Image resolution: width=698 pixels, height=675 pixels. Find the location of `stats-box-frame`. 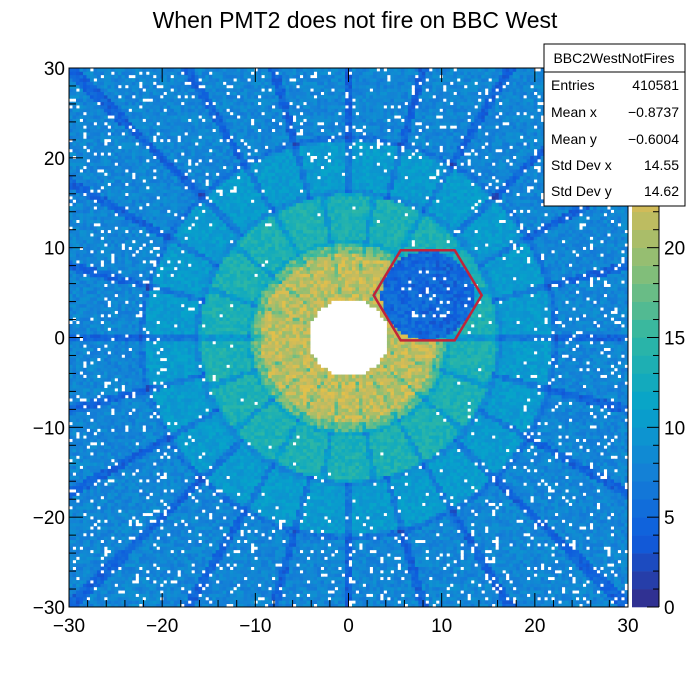

stats-box-frame is located at coordinates (614, 125).